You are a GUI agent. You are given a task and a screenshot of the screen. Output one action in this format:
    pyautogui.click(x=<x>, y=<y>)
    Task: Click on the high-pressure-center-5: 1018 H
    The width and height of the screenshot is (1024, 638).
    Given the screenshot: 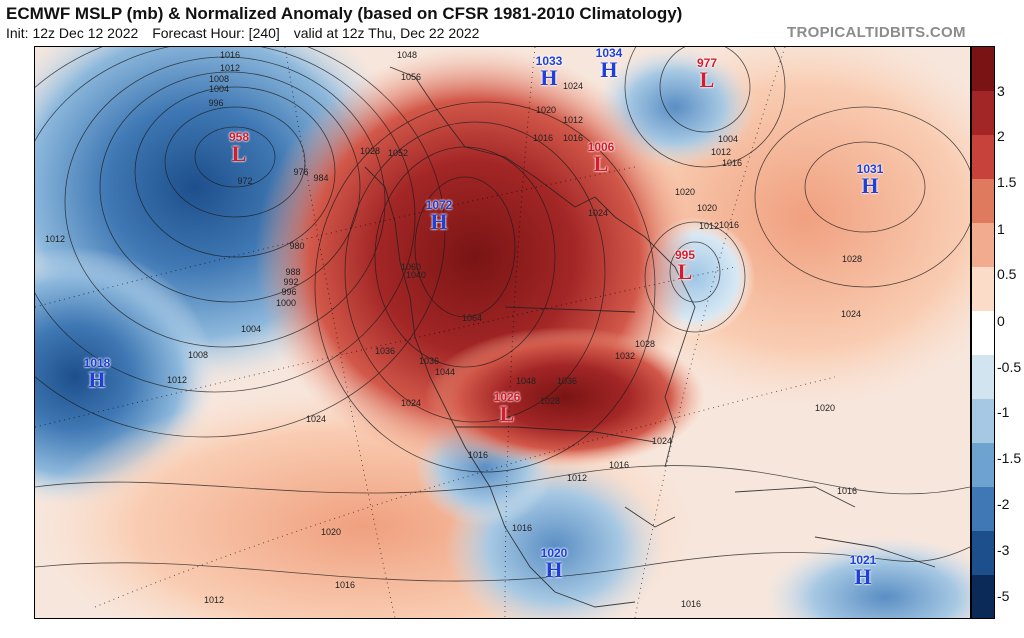 What is the action you would take?
    pyautogui.click(x=97, y=374)
    